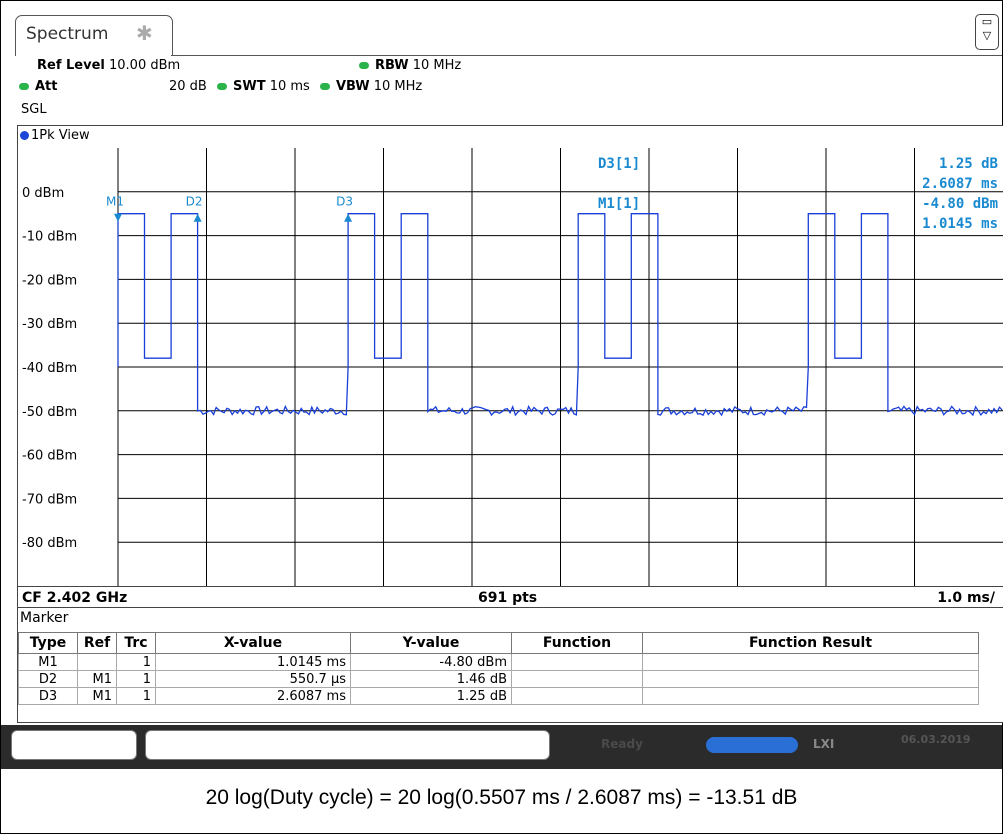  Describe the element at coordinates (987, 32) in the screenshot. I see `toolbar-toggle-icon: ▭ ▽` at that location.